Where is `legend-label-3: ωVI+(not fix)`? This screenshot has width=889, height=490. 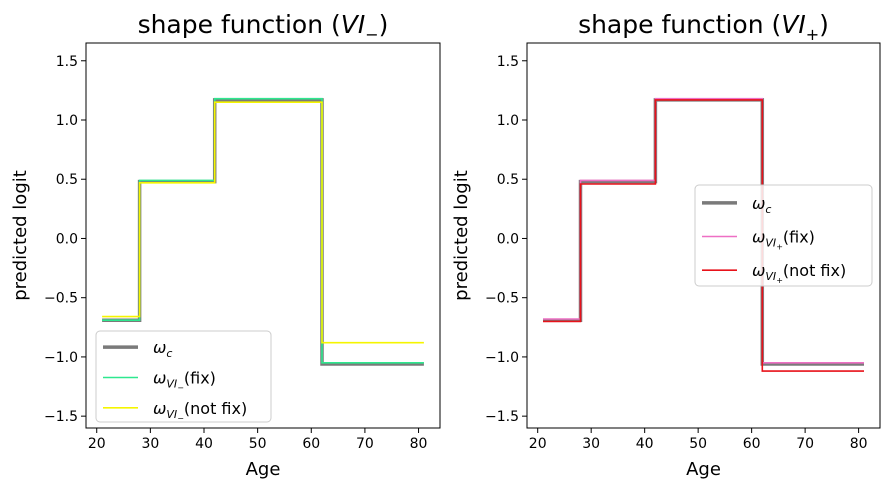
legend-label-3: ωVI+(not fix) is located at coordinates (799, 273).